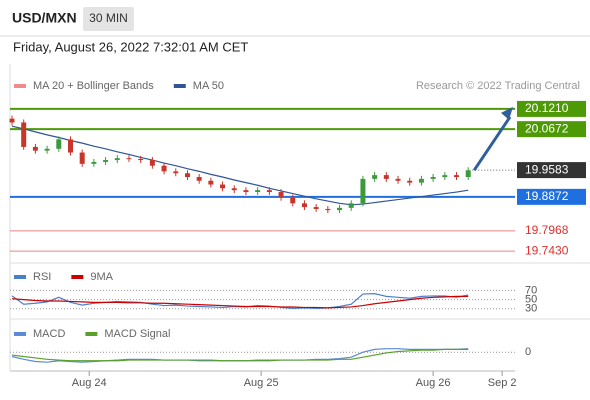 This screenshot has height=400, width=590. I want to click on level-label: 20.0672, so click(547, 128).